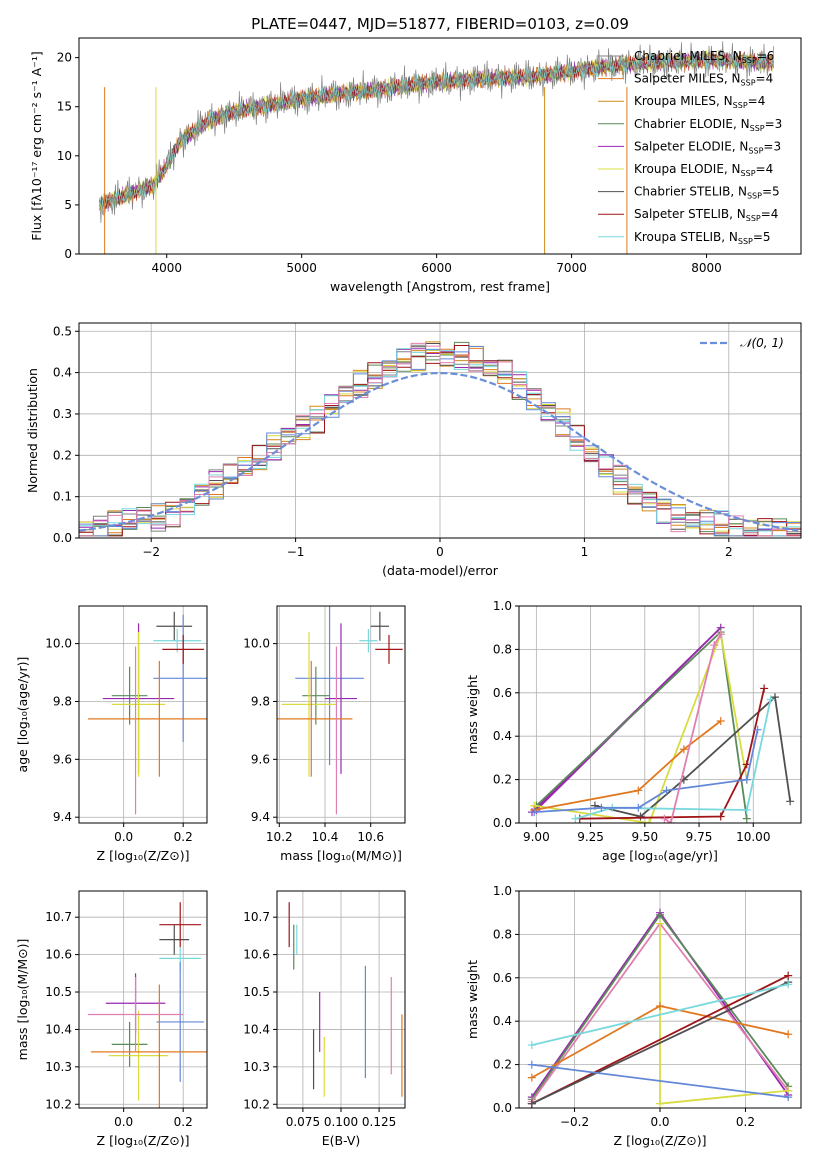 The image size is (819, 1170). Describe the element at coordinates (183, 837) in the screenshot. I see `x-tick-label: 0.2` at that location.